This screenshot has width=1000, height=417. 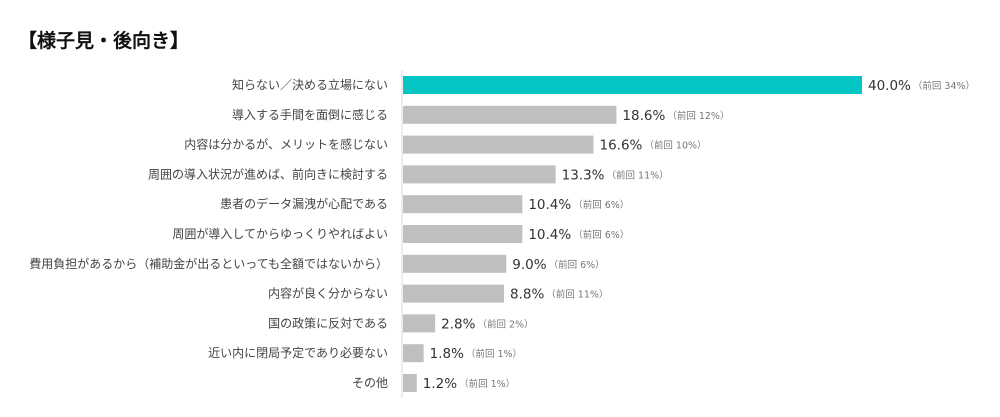 I want to click on value-label: 2.8%, so click(x=458, y=324).